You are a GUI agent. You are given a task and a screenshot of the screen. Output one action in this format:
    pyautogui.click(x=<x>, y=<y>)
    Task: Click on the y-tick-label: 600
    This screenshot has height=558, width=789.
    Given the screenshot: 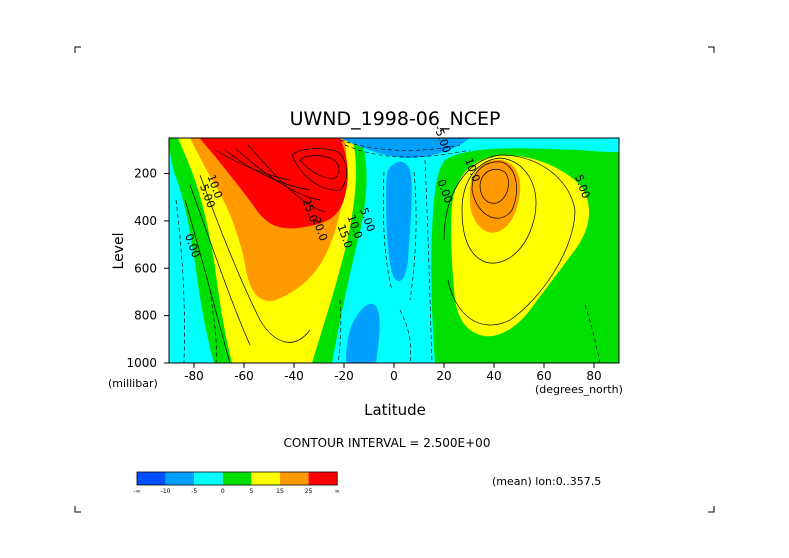 What is the action you would take?
    pyautogui.click(x=145, y=268)
    